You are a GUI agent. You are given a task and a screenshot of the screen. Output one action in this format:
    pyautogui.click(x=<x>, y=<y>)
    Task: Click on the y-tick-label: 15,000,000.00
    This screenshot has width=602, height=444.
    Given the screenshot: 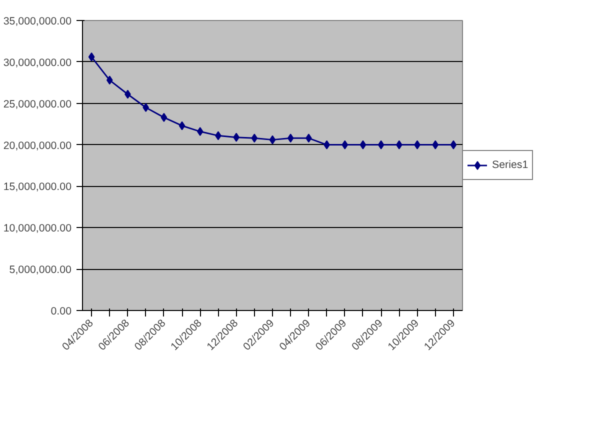 What is the action you would take?
    pyautogui.click(x=37, y=187)
    